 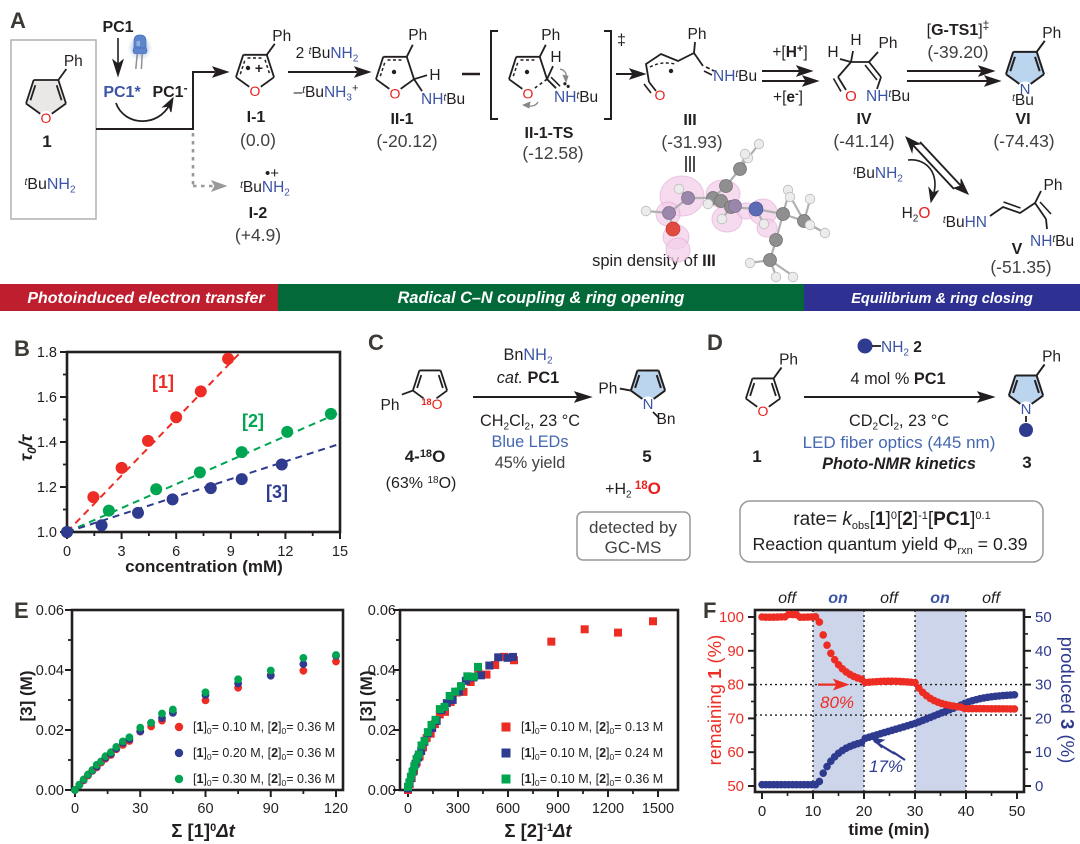 What do you see at coordinates (530, 463) in the screenshot?
I see `svg-text: 45% yield` at bounding box center [530, 463].